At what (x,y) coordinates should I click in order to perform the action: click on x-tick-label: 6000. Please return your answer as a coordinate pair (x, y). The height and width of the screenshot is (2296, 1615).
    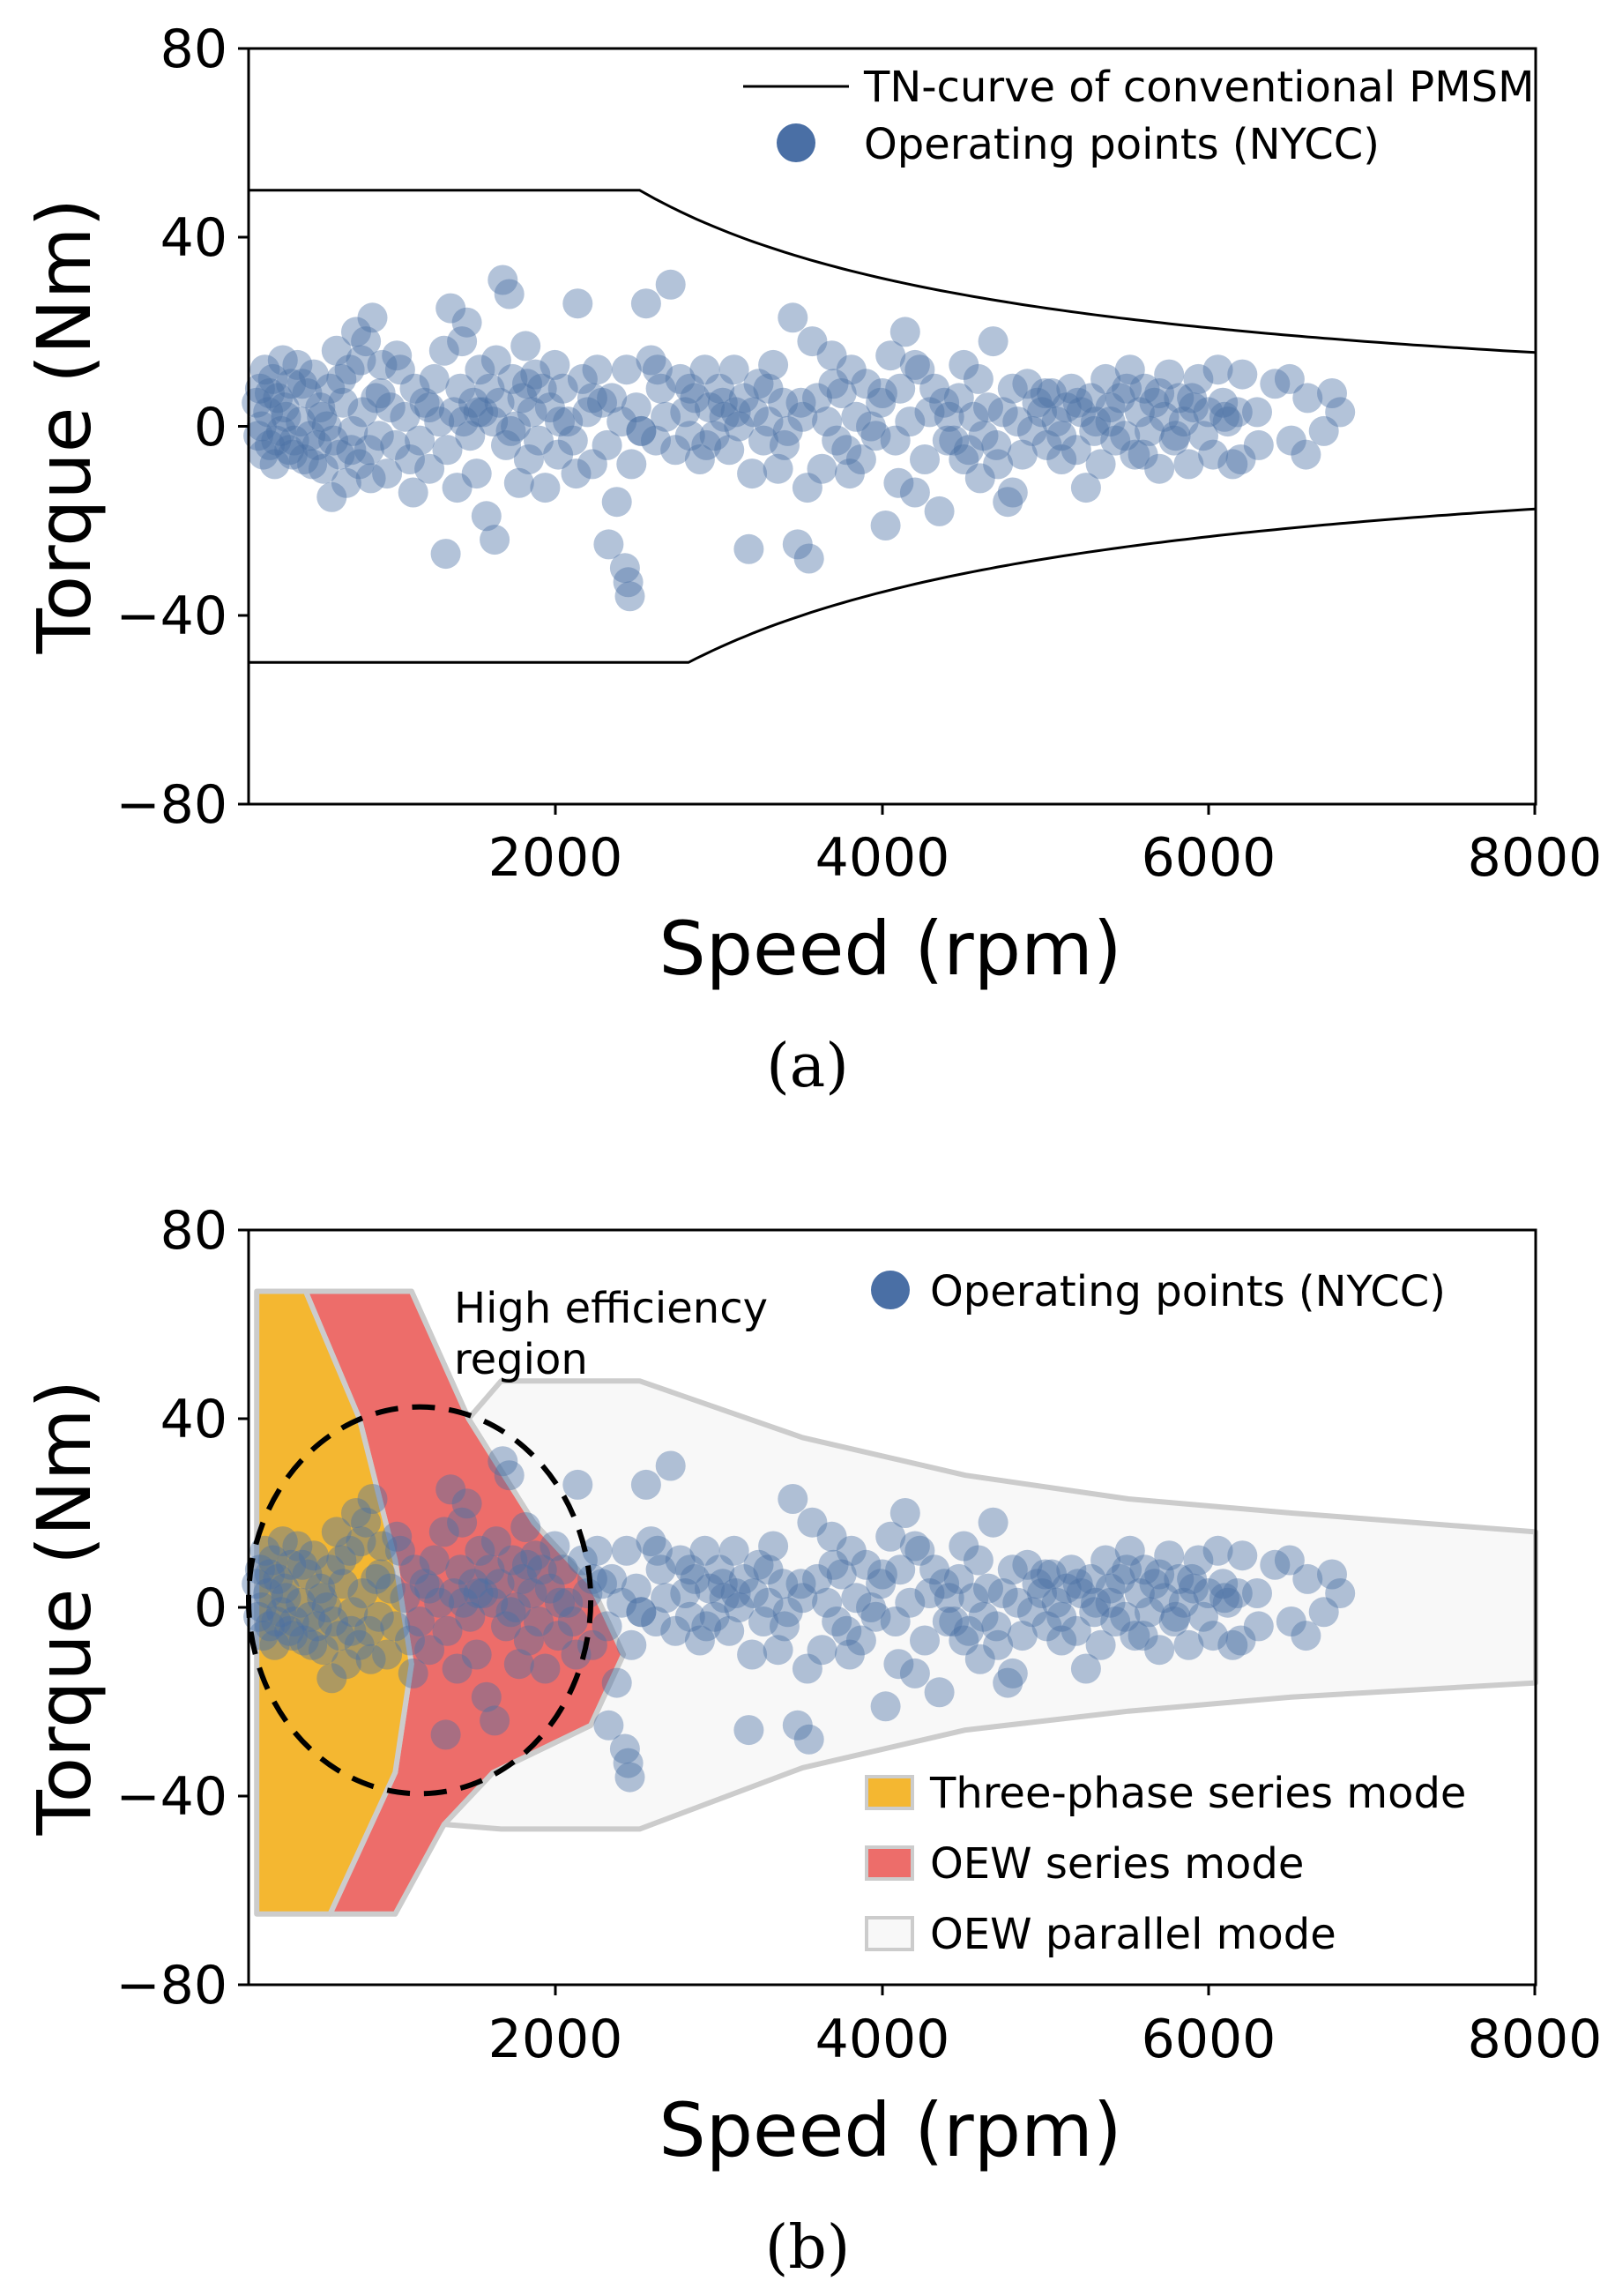
    Looking at the image, I should click on (1209, 2039).